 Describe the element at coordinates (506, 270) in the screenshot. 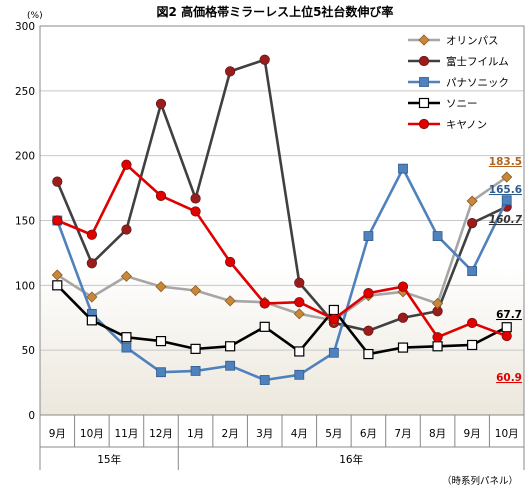

I see `end-labels: 183.5 160.7 165.6 67.7 60.9` at that location.